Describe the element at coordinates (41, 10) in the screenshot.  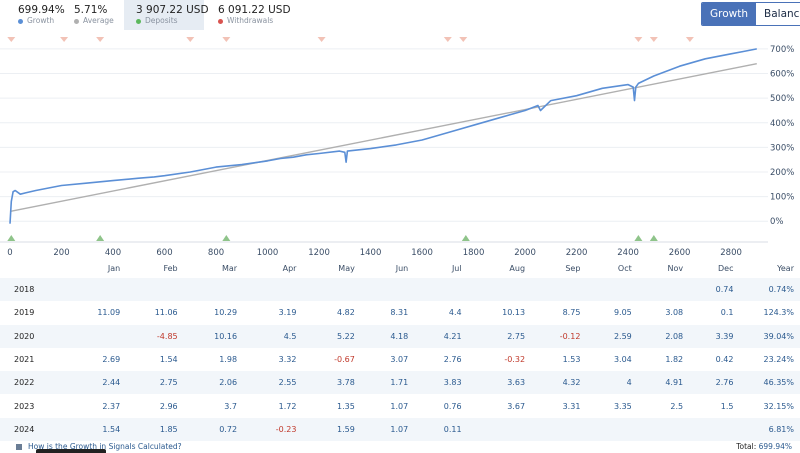
I see `stat-growth-value: 699.94%` at that location.